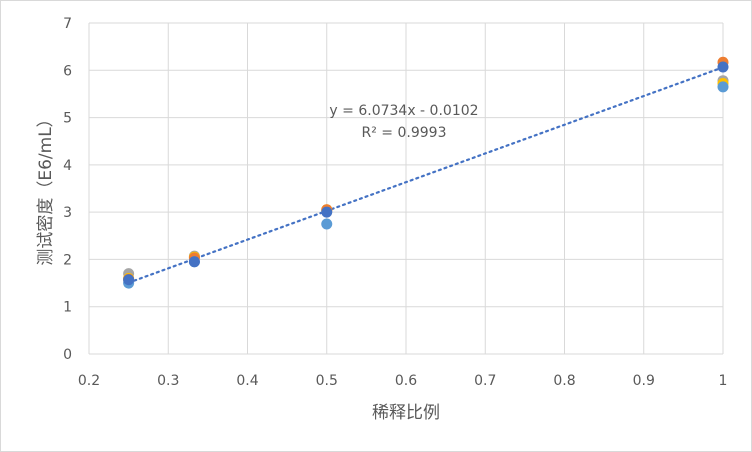 Image resolution: width=752 pixels, height=452 pixels. Describe the element at coordinates (403, 111) in the screenshot. I see `trendline-equation: y = 6.0734x - 0.0102` at that location.